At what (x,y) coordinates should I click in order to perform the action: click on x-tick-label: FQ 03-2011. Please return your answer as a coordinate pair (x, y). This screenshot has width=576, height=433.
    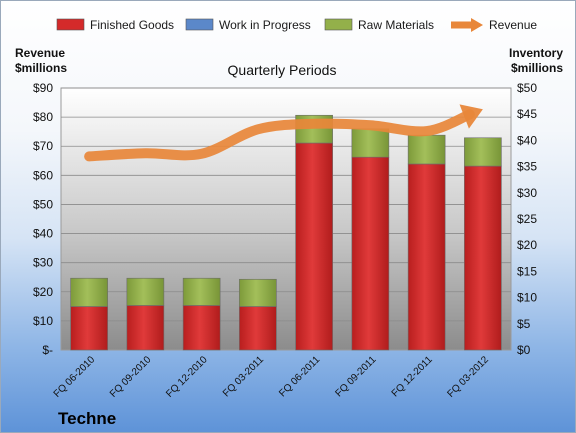
    Looking at the image, I should click on (243, 376).